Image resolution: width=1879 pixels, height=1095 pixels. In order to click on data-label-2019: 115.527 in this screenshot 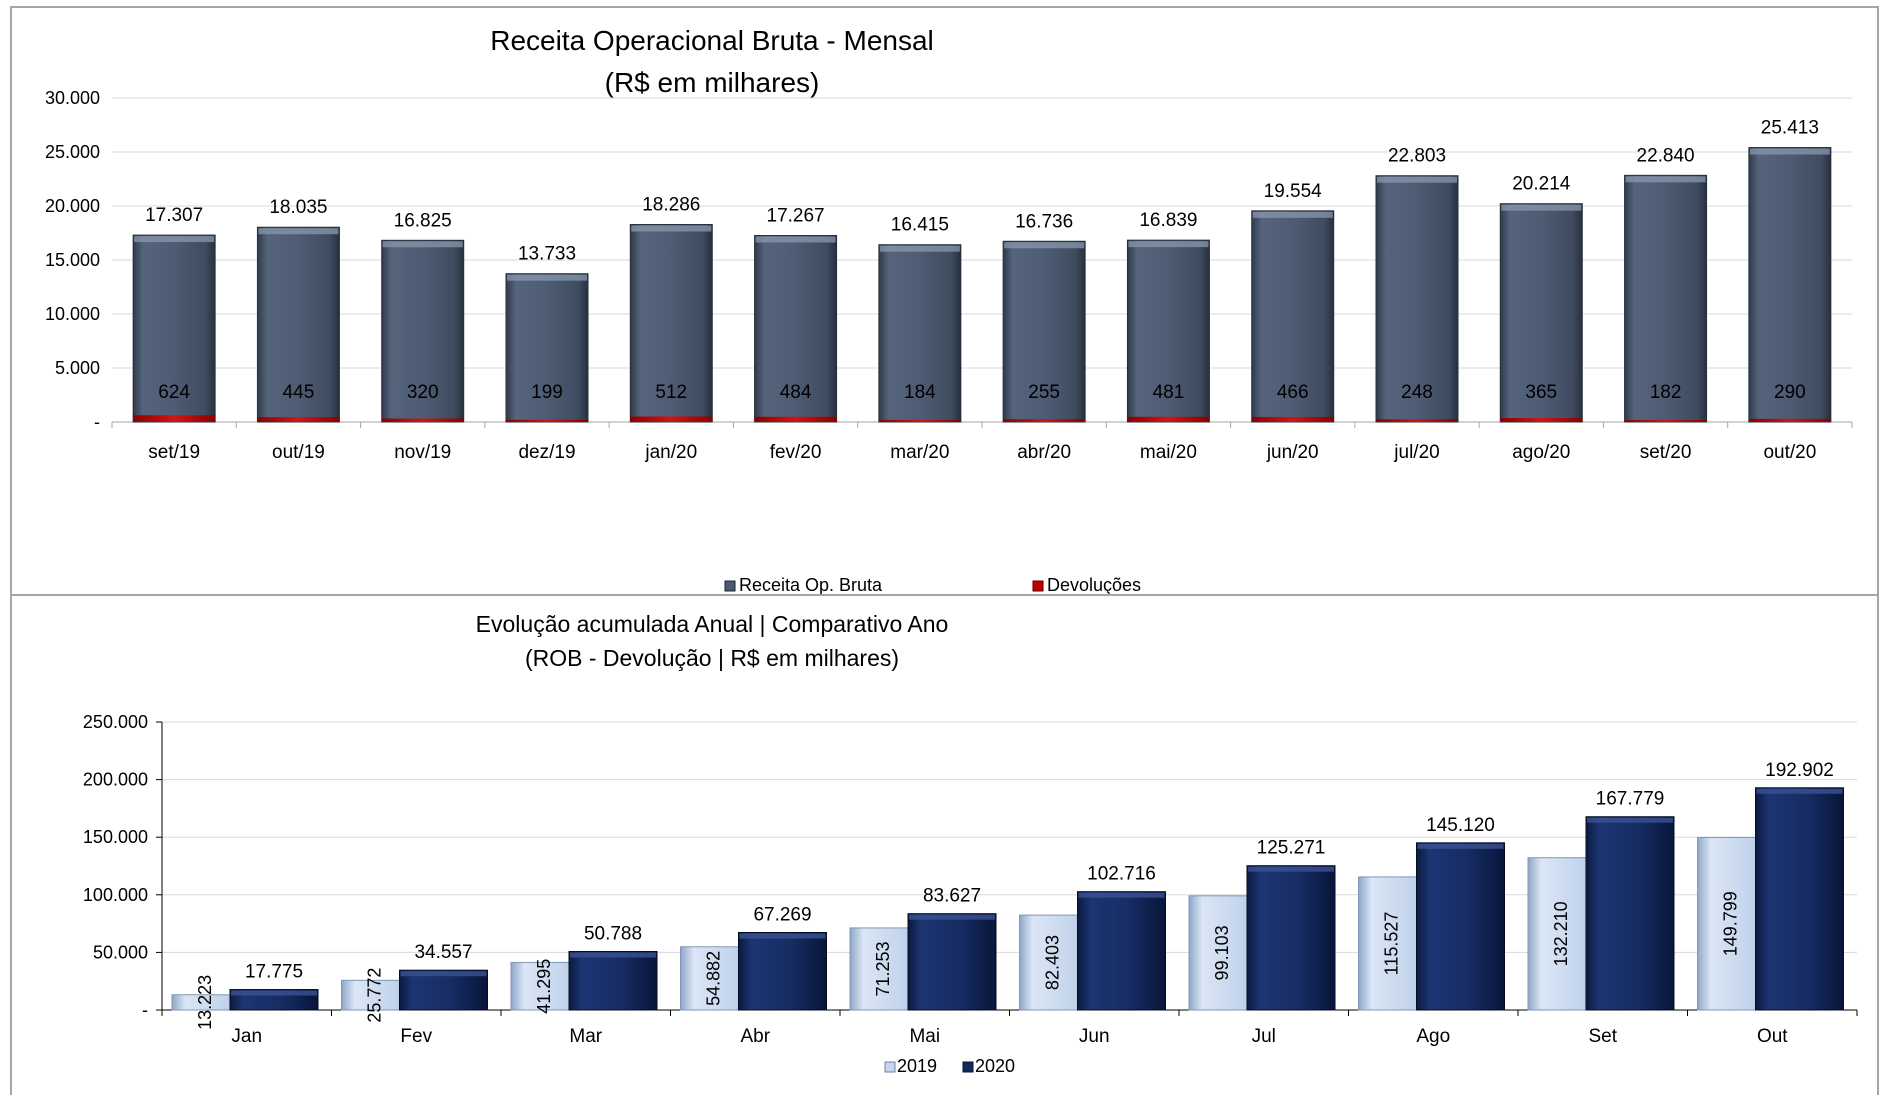, I will do `click(1392, 944)`.